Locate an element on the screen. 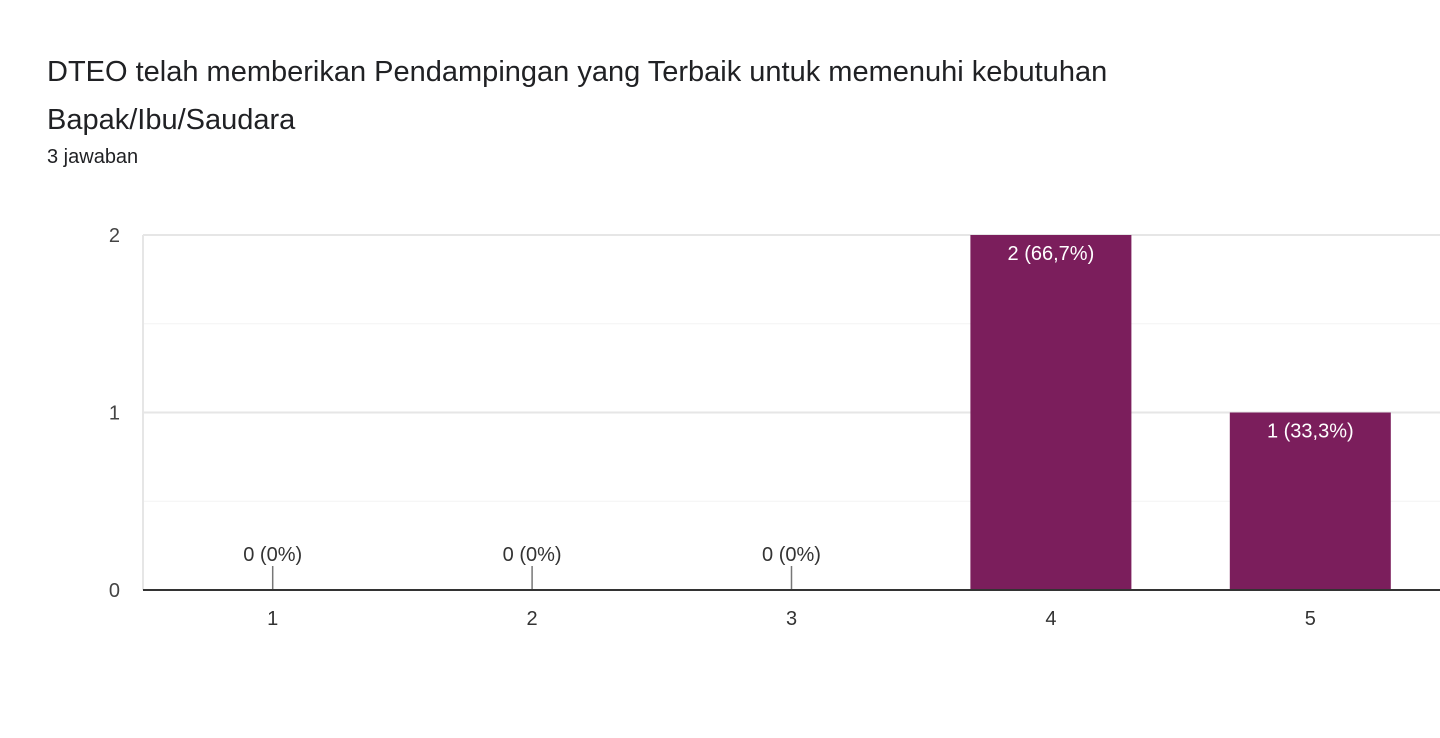 Image resolution: width=1440 pixels, height=738 pixels. x-tick-label: 2 is located at coordinates (532, 619).